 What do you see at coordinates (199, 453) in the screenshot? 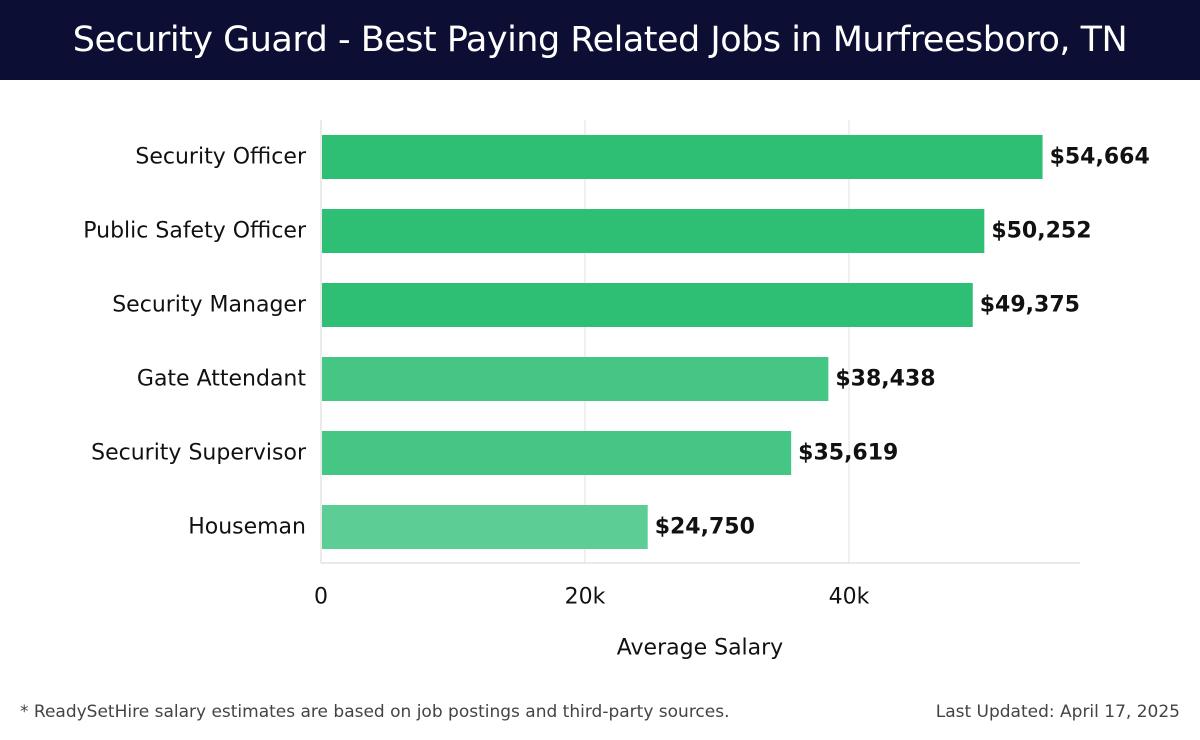
I see `category-label-4: Security Supervisor` at bounding box center [199, 453].